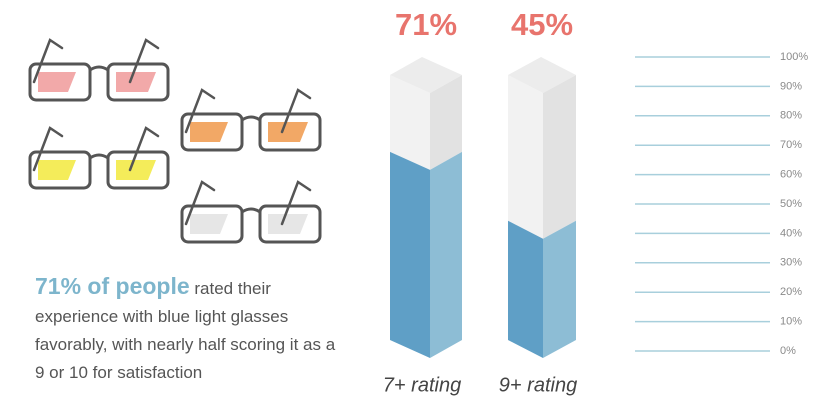  I want to click on scale-label: 80%, so click(791, 116).